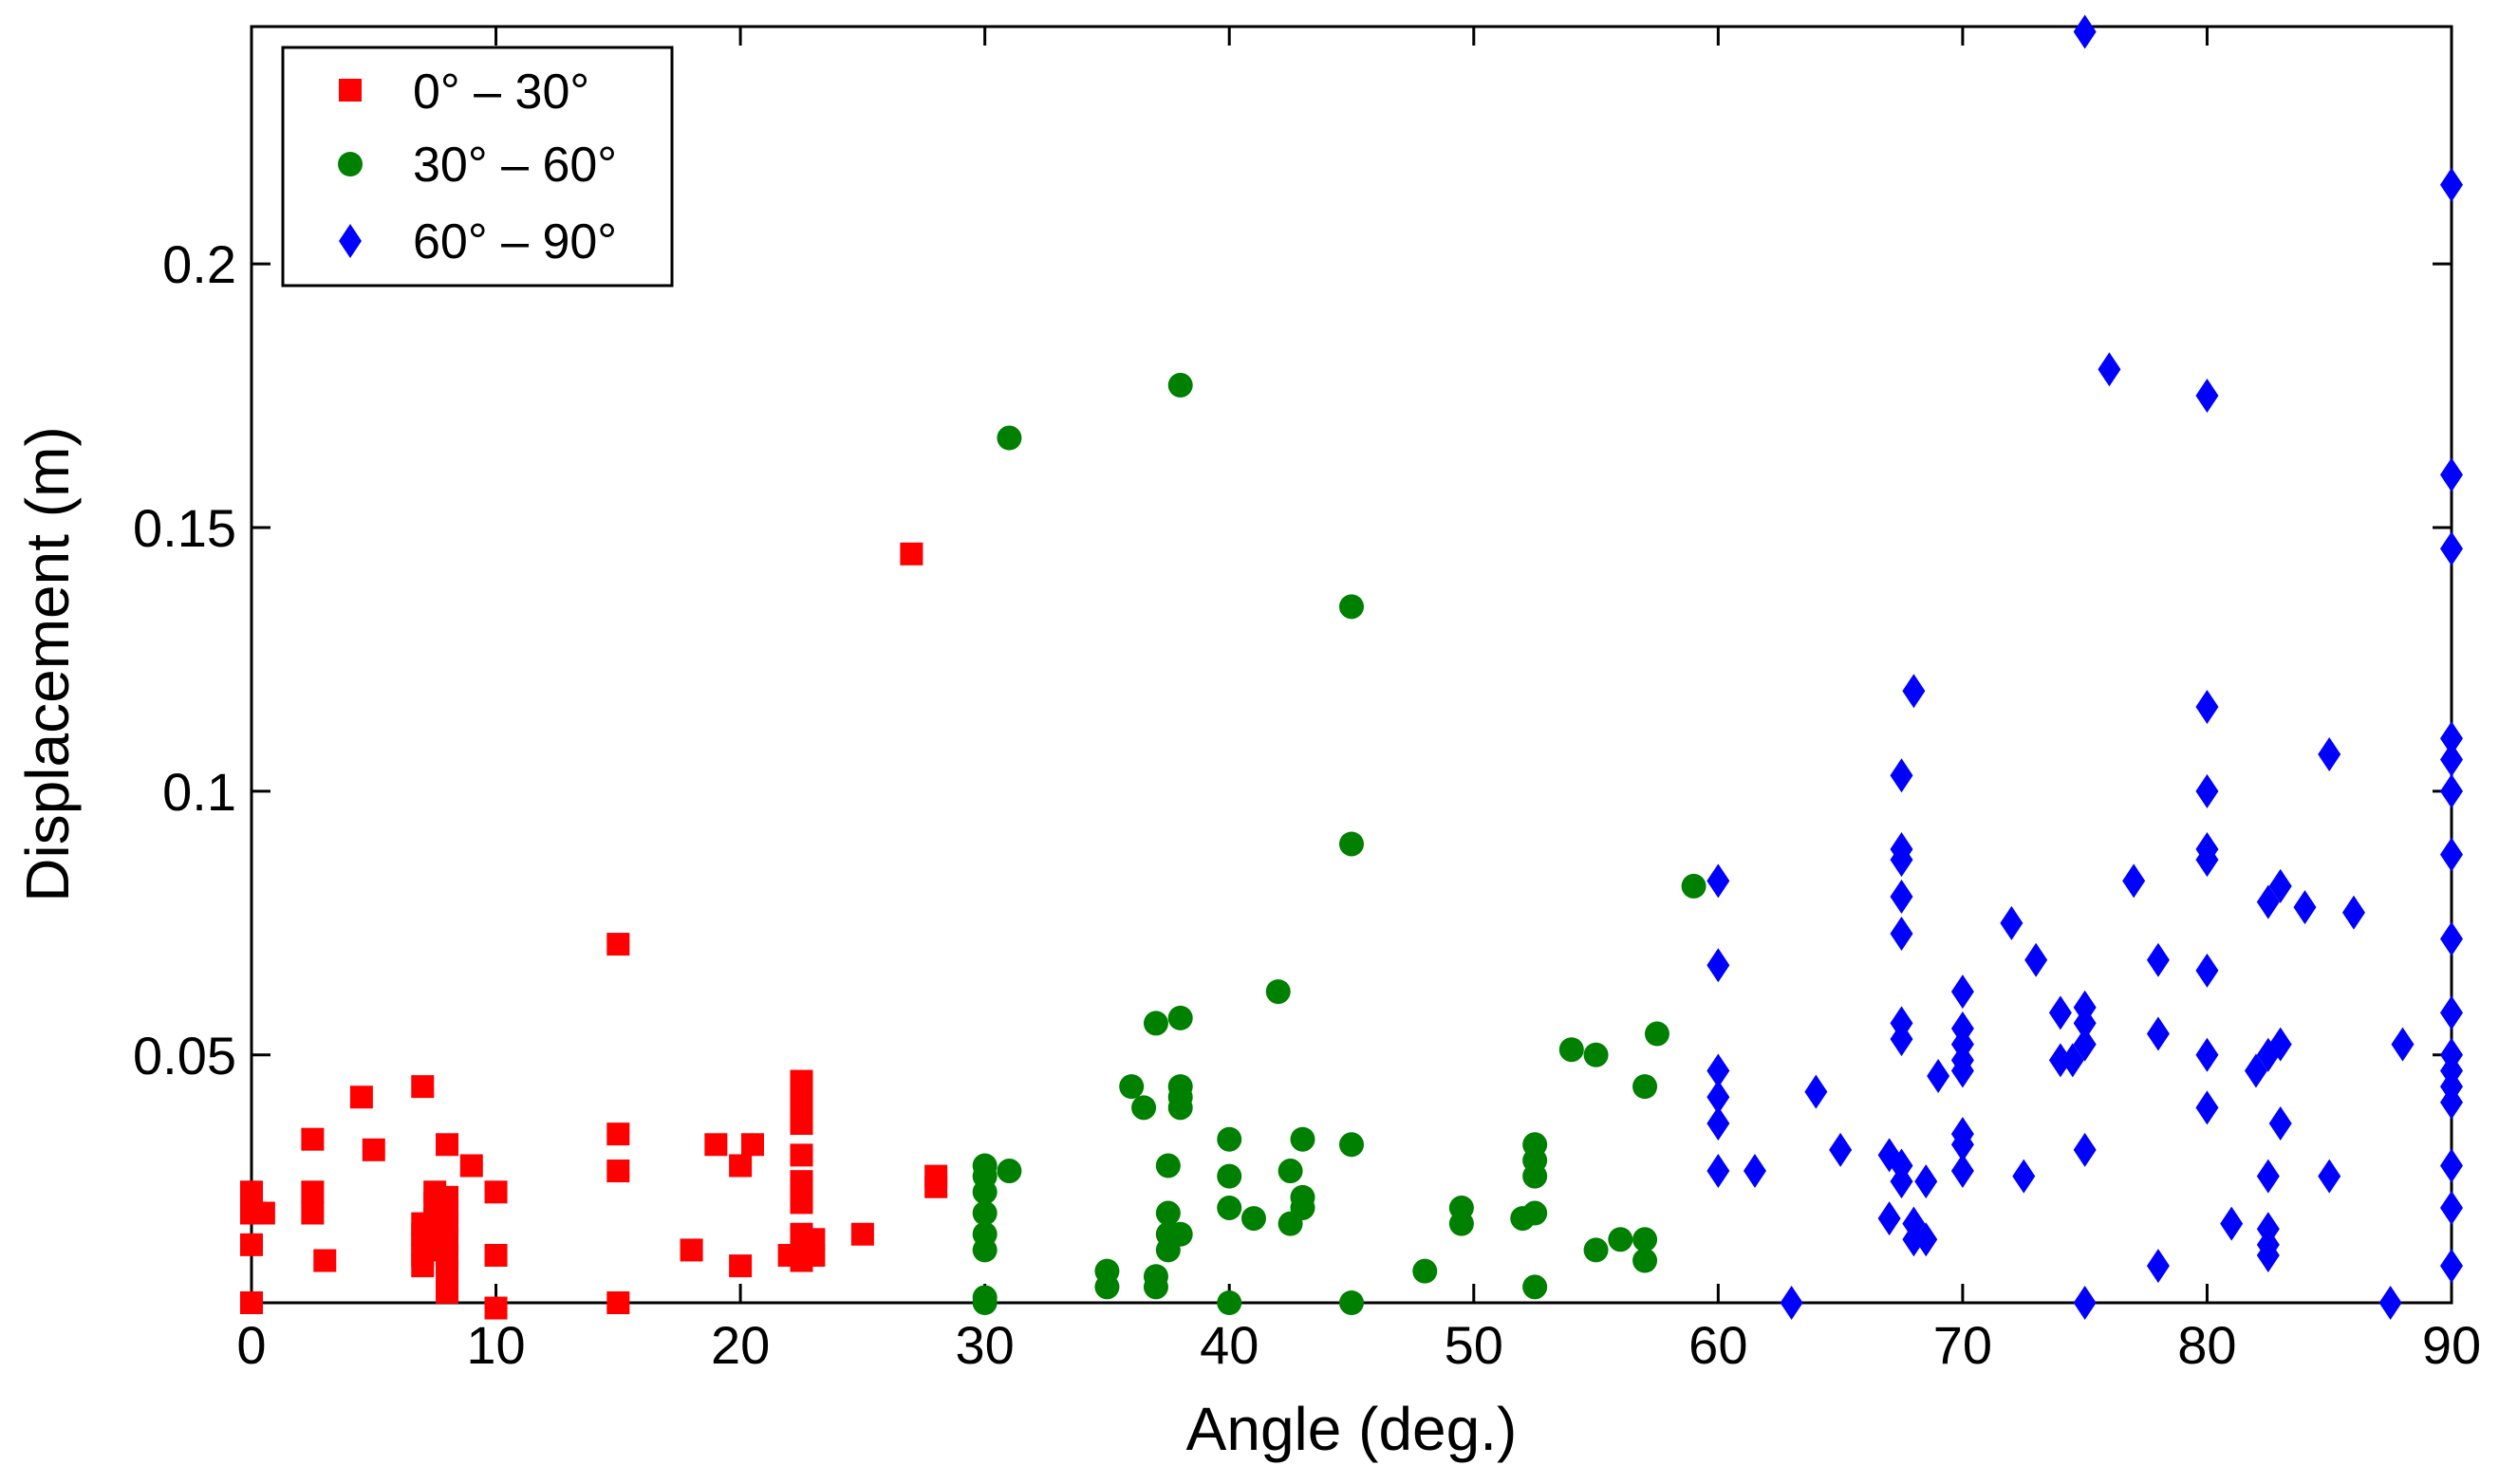 The height and width of the screenshot is (1484, 2499). Describe the element at coordinates (47, 663) in the screenshot. I see `y-axis-title: Displacement (m)` at that location.